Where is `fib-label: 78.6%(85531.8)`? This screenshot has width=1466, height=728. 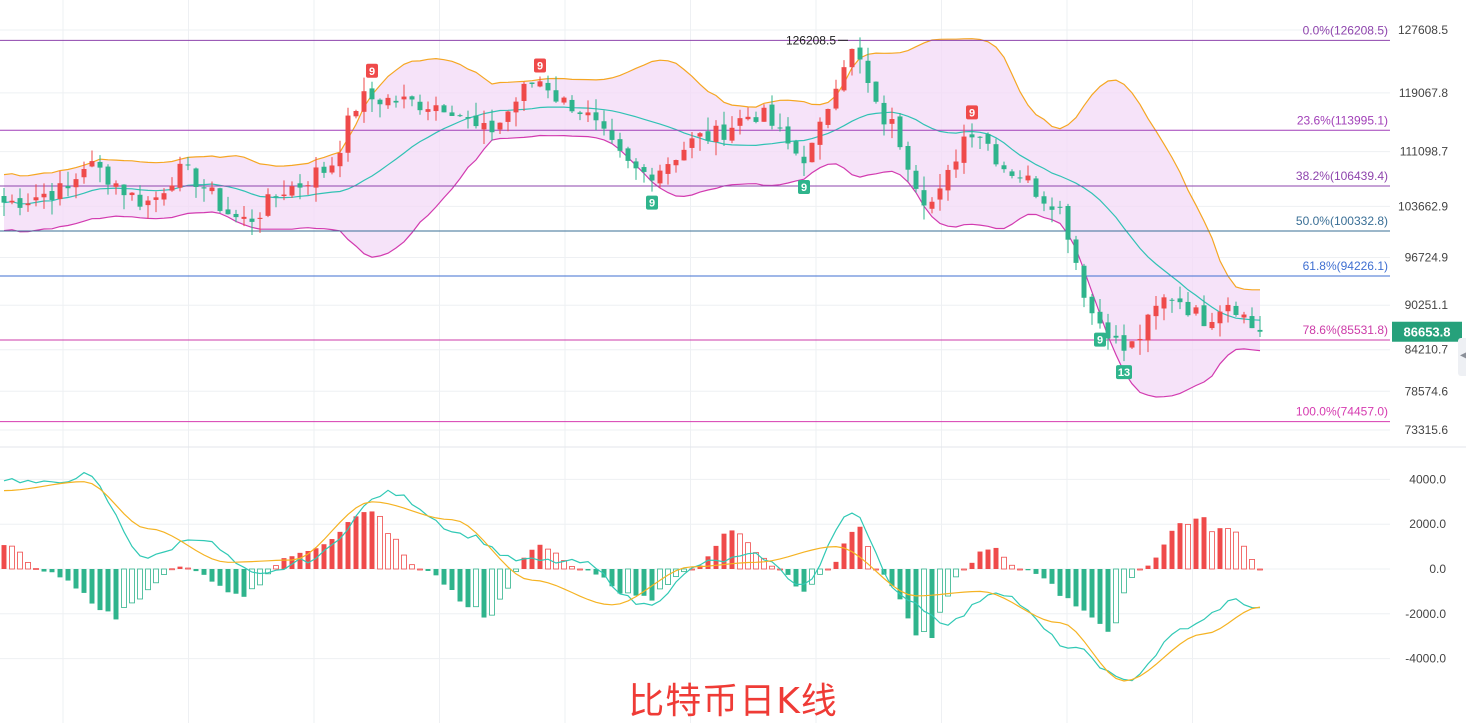
fib-label: 78.6%(85531.8) is located at coordinates (1345, 330).